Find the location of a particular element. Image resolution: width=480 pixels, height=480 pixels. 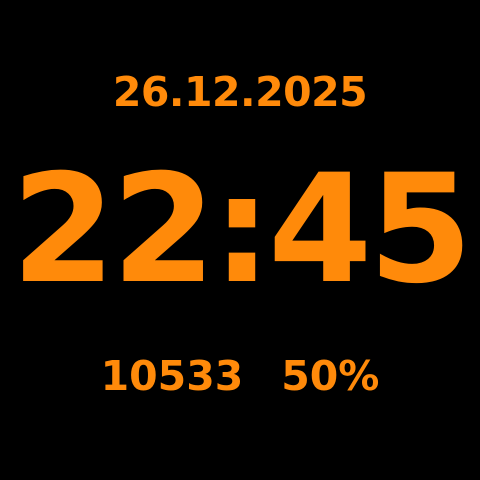

step-count: 10533 is located at coordinates (172, 376).